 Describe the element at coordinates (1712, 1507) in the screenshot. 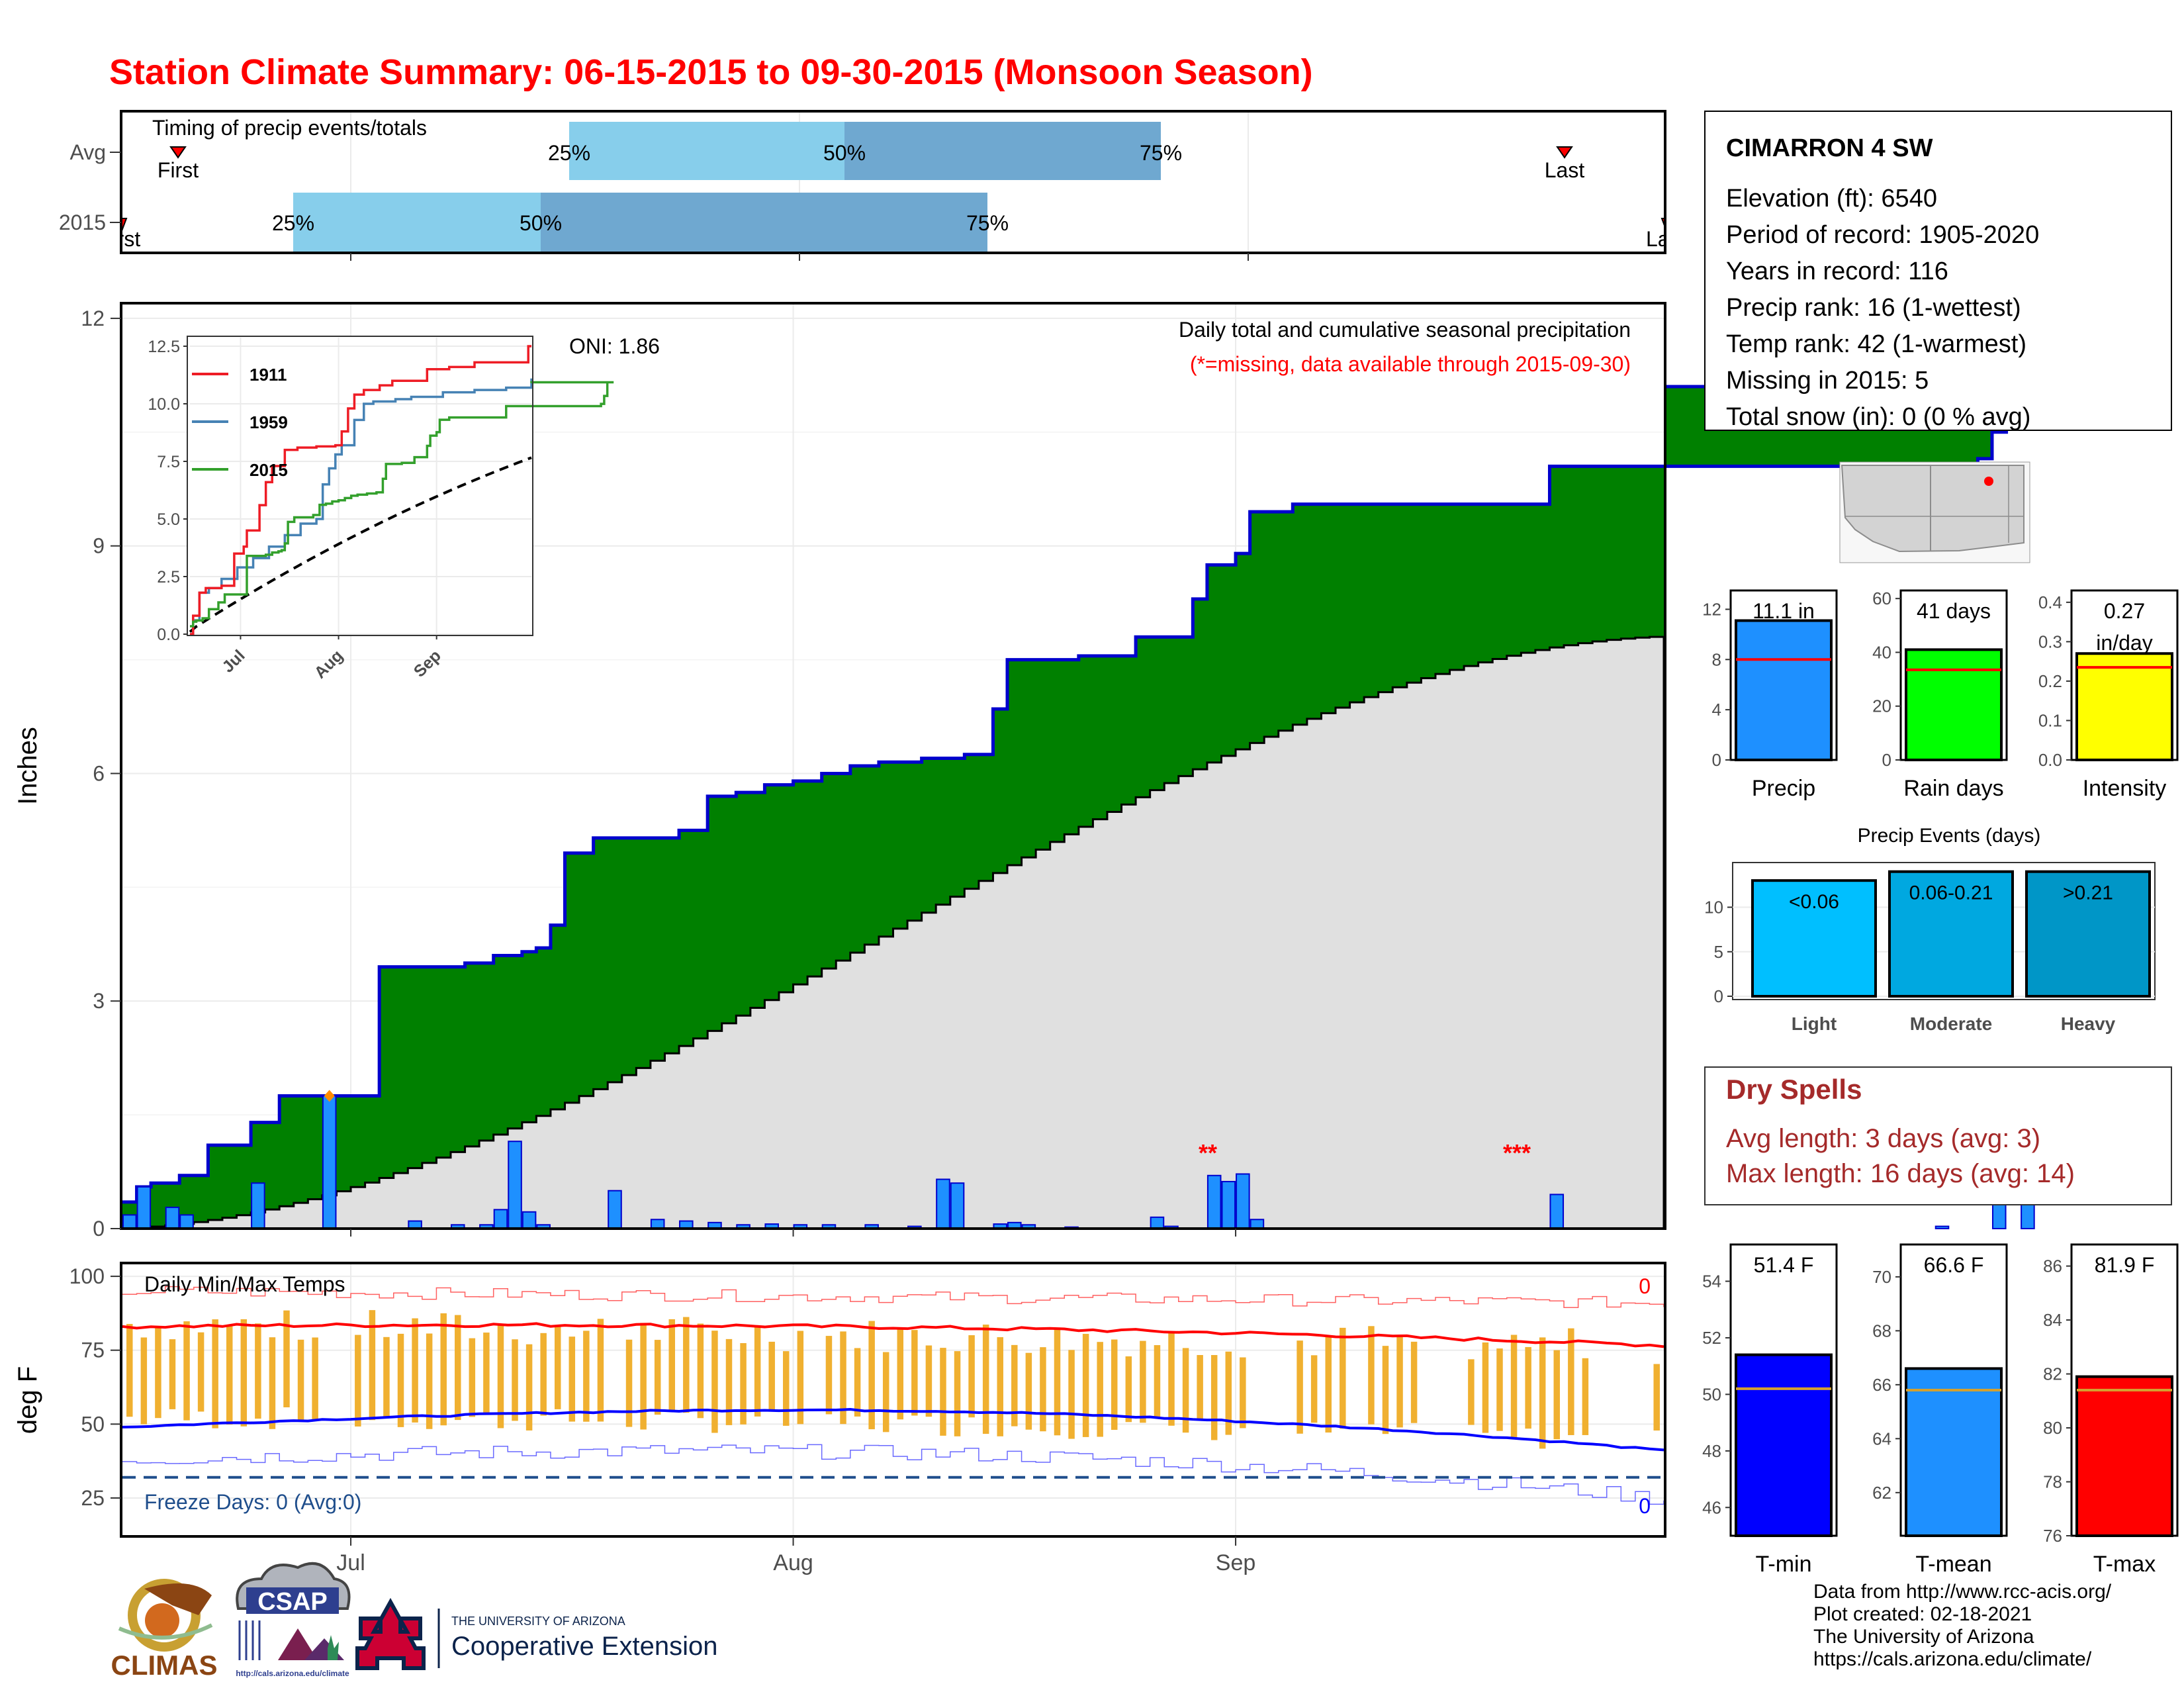

I see `small-y-tick: 46` at that location.